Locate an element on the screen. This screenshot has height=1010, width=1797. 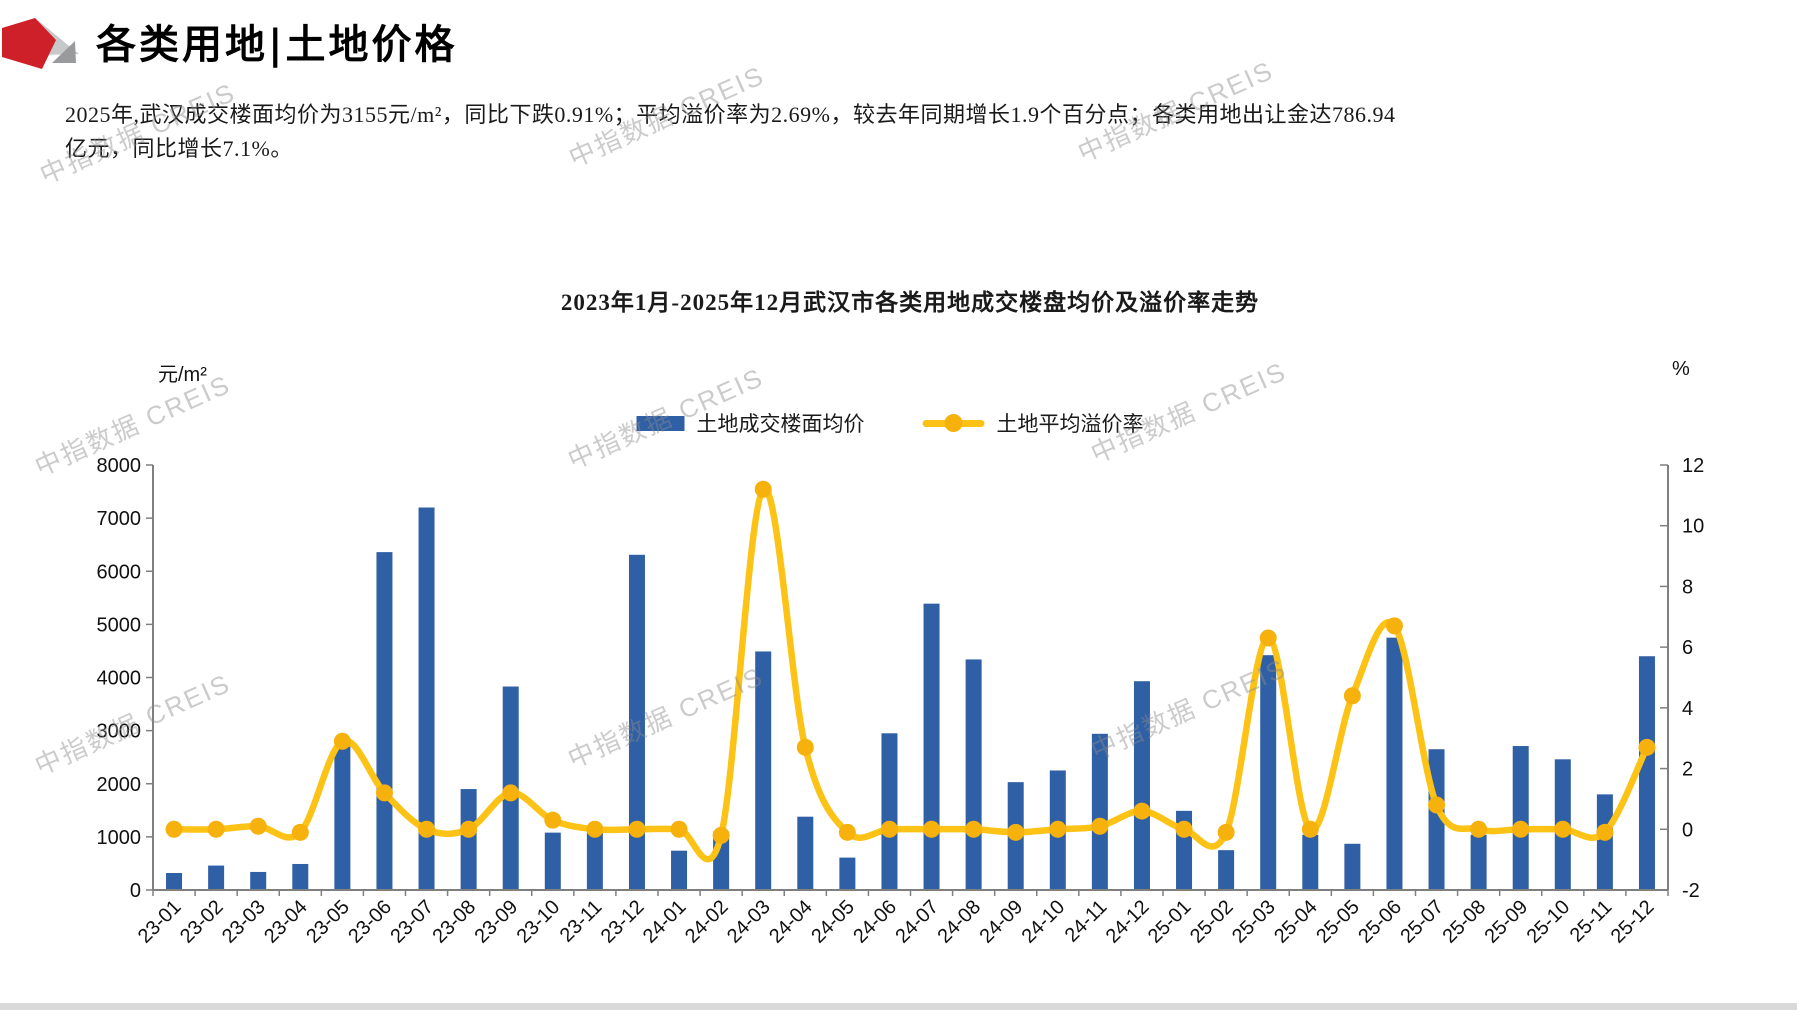
x-tick-label: 23-11 is located at coordinates (581, 921).